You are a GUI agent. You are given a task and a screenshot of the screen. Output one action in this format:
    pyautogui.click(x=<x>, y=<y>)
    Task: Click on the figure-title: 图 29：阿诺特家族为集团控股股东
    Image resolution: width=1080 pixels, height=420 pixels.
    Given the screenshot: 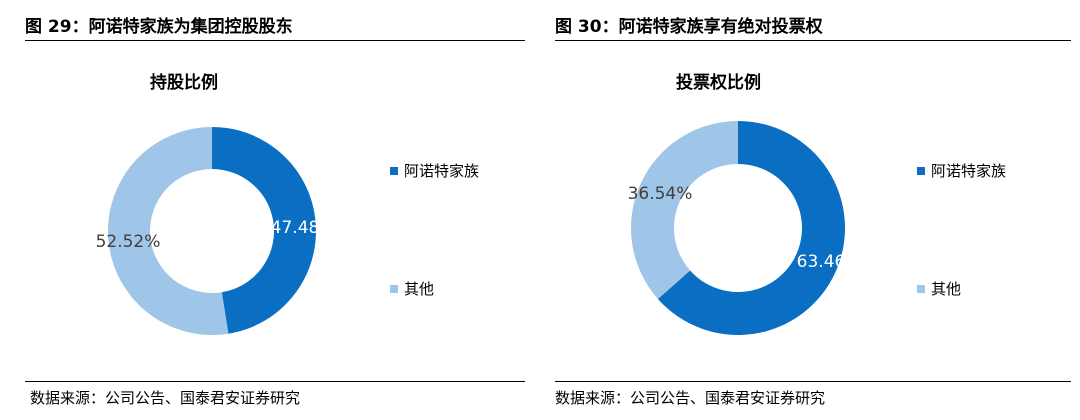 What is the action you would take?
    pyautogui.click(x=159, y=27)
    